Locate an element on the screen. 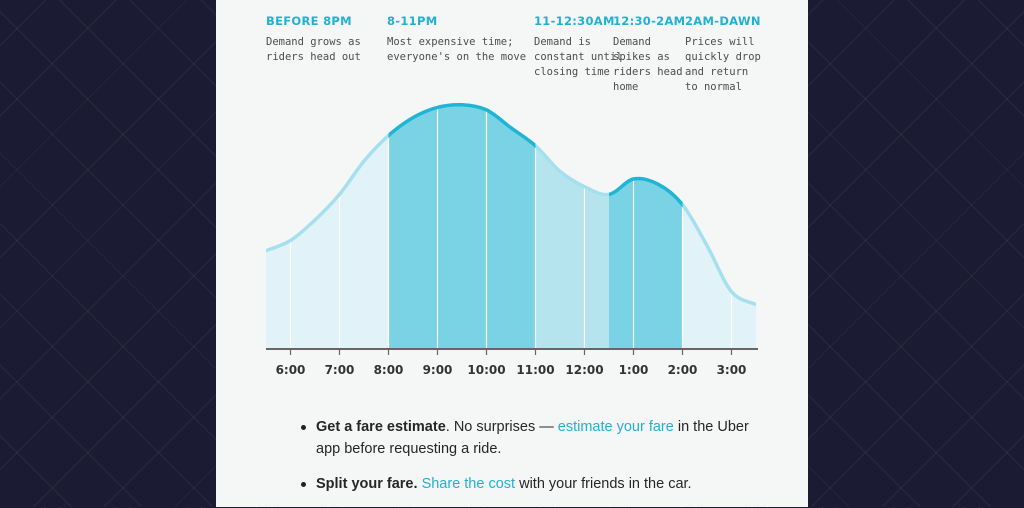 This screenshot has height=508, width=1024. phase-title-11-1230am: 11-12:30AM is located at coordinates (574, 21).